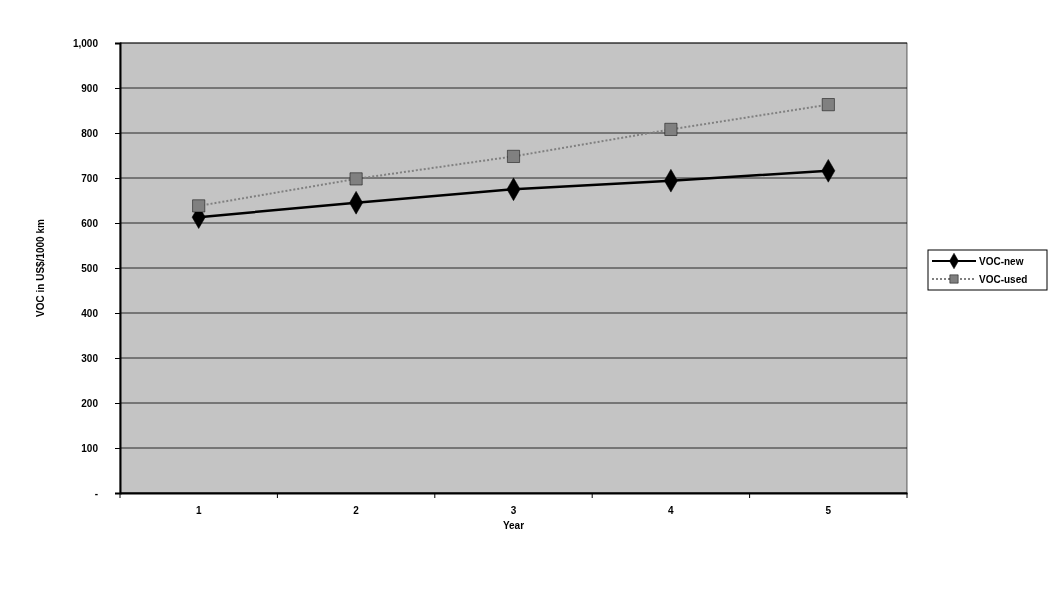 The image size is (1059, 589). I want to click on legend-label: VOC-used, so click(1003, 279).